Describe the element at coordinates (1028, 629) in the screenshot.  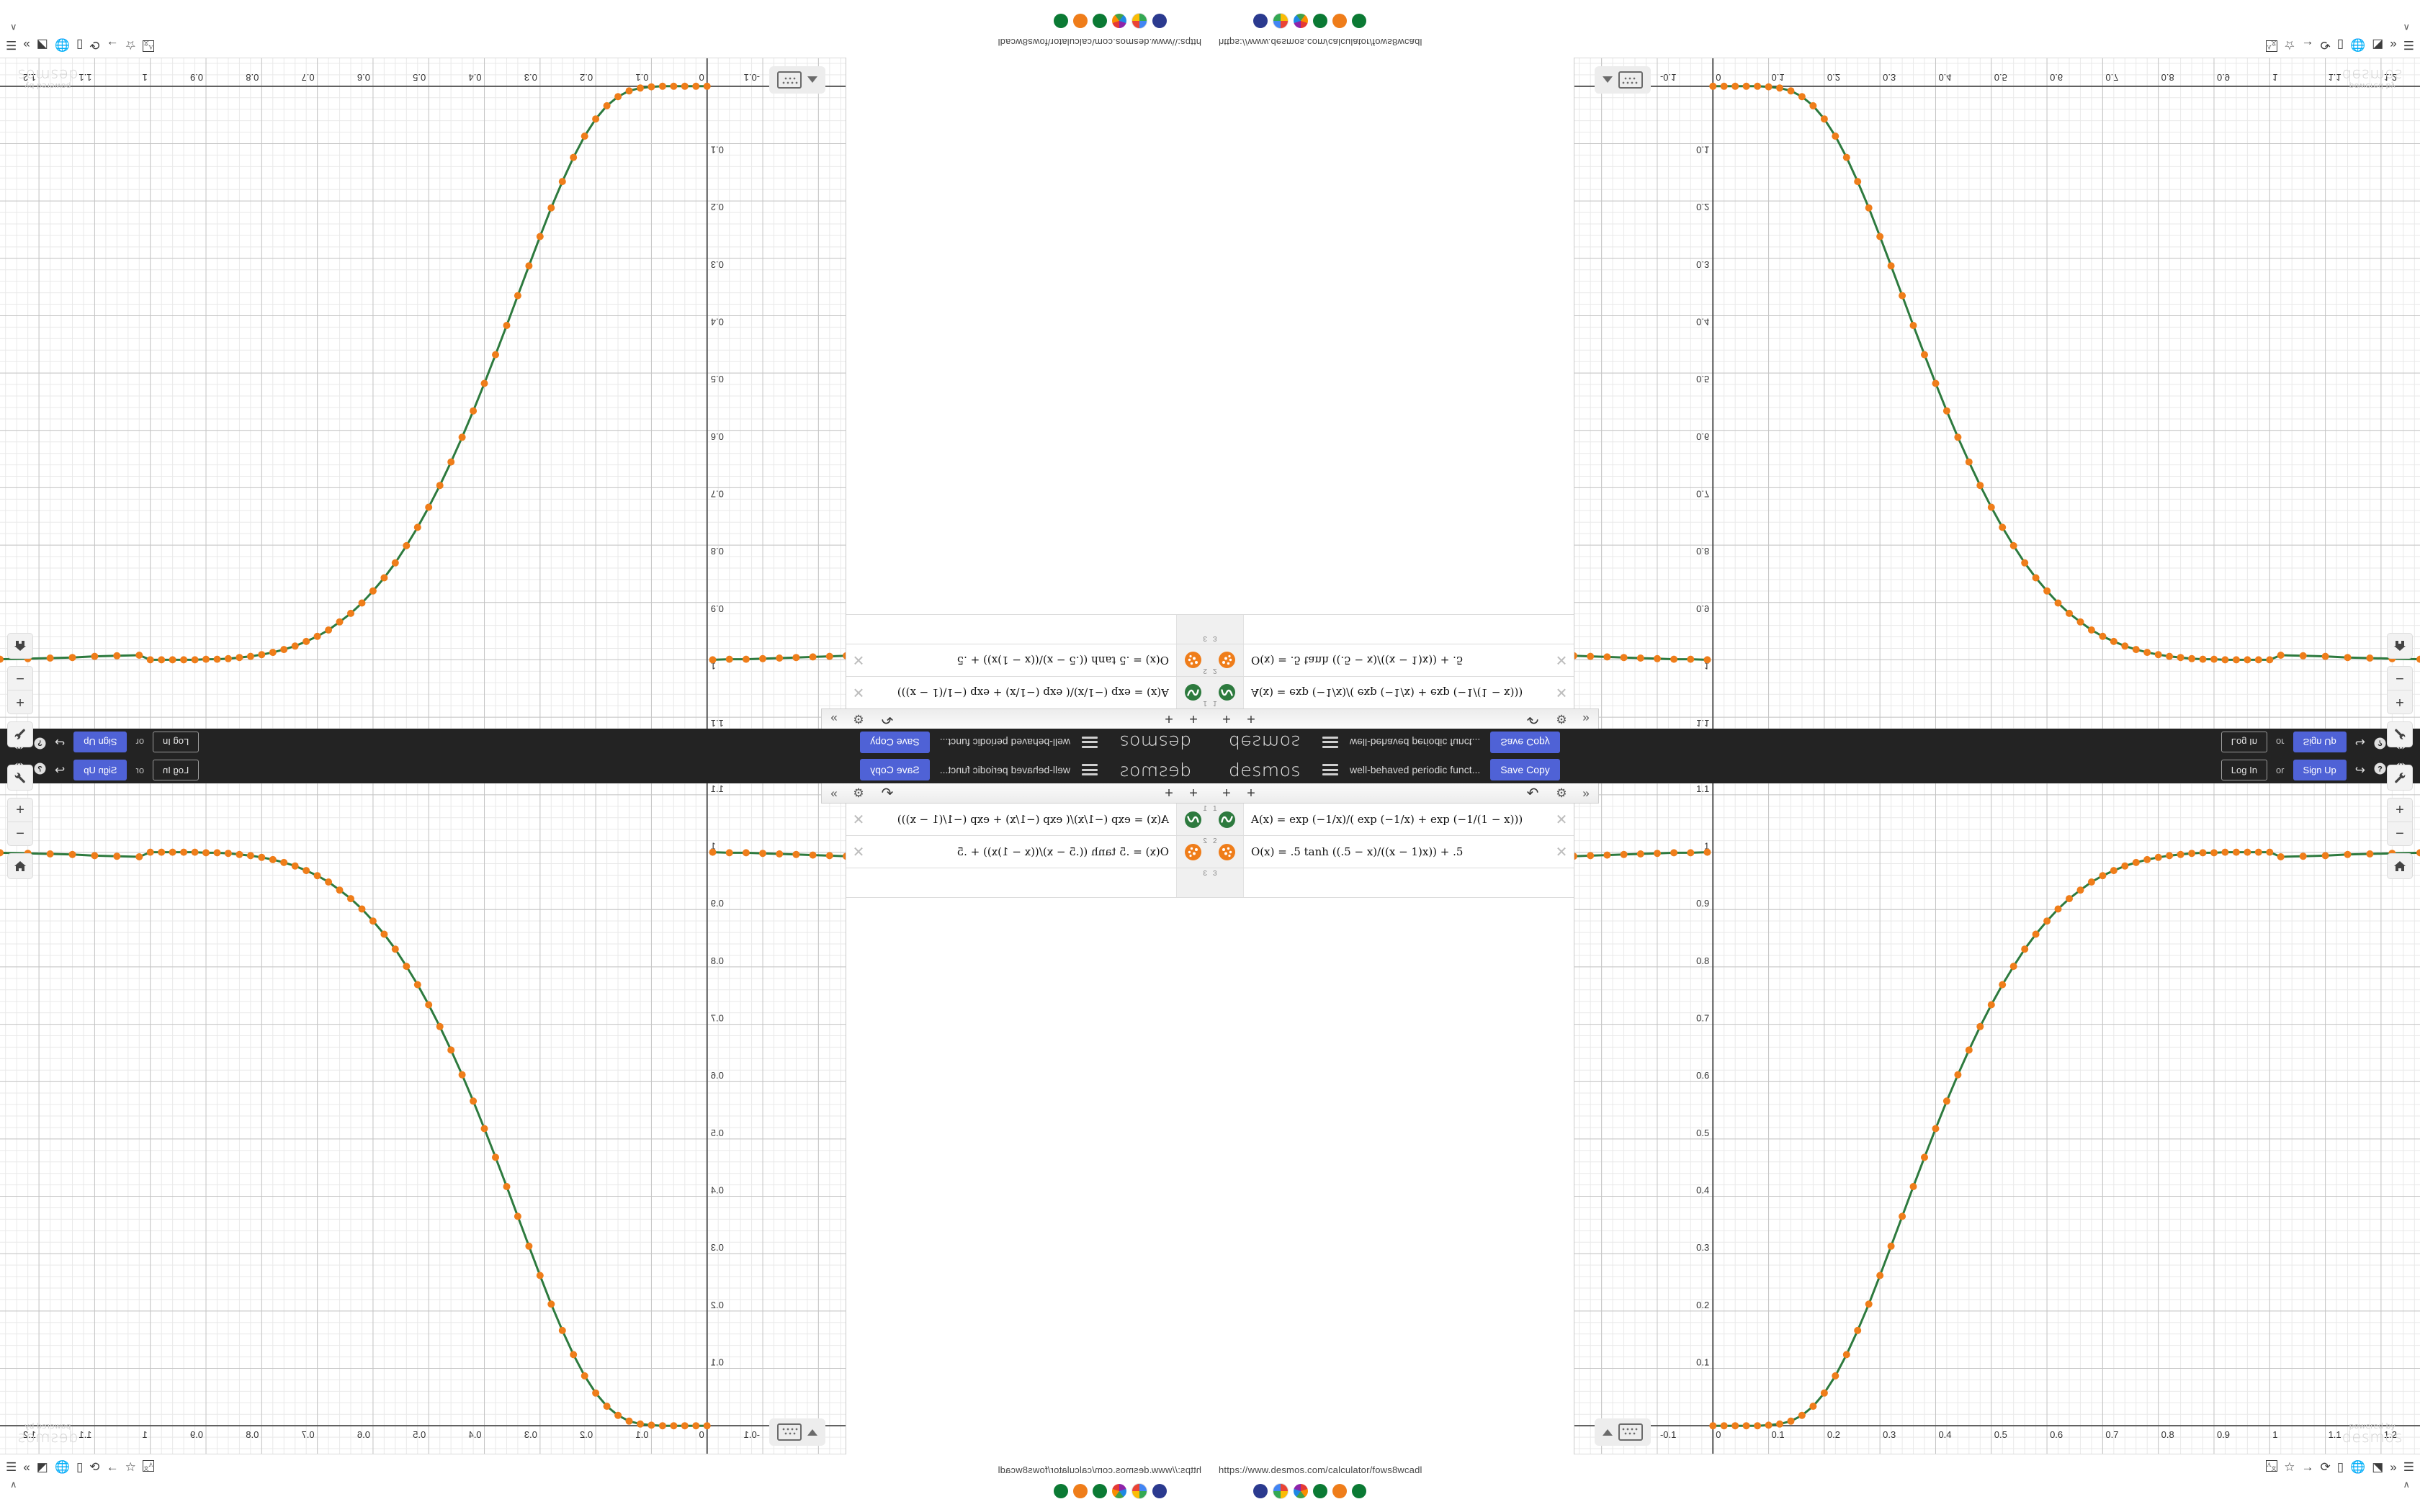
I see `expression-row-3: 3` at that location.